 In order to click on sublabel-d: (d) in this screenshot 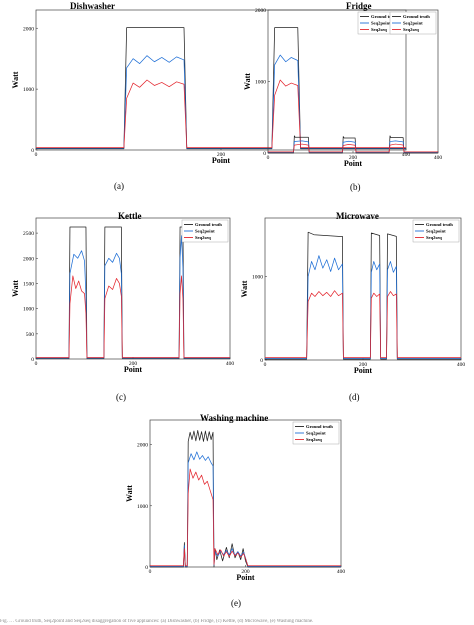, I will do `click(354, 397)`.